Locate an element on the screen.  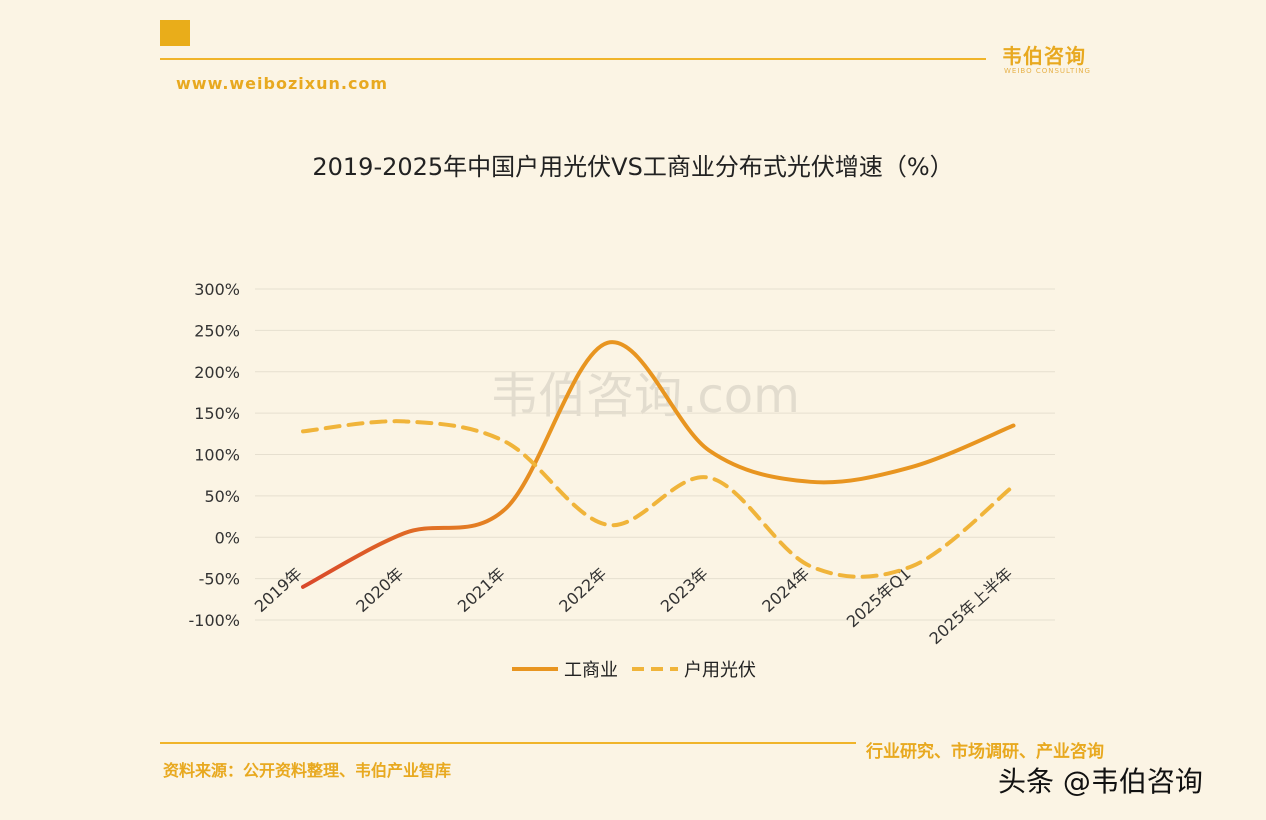
legend-label: 工商业 is located at coordinates (591, 670).